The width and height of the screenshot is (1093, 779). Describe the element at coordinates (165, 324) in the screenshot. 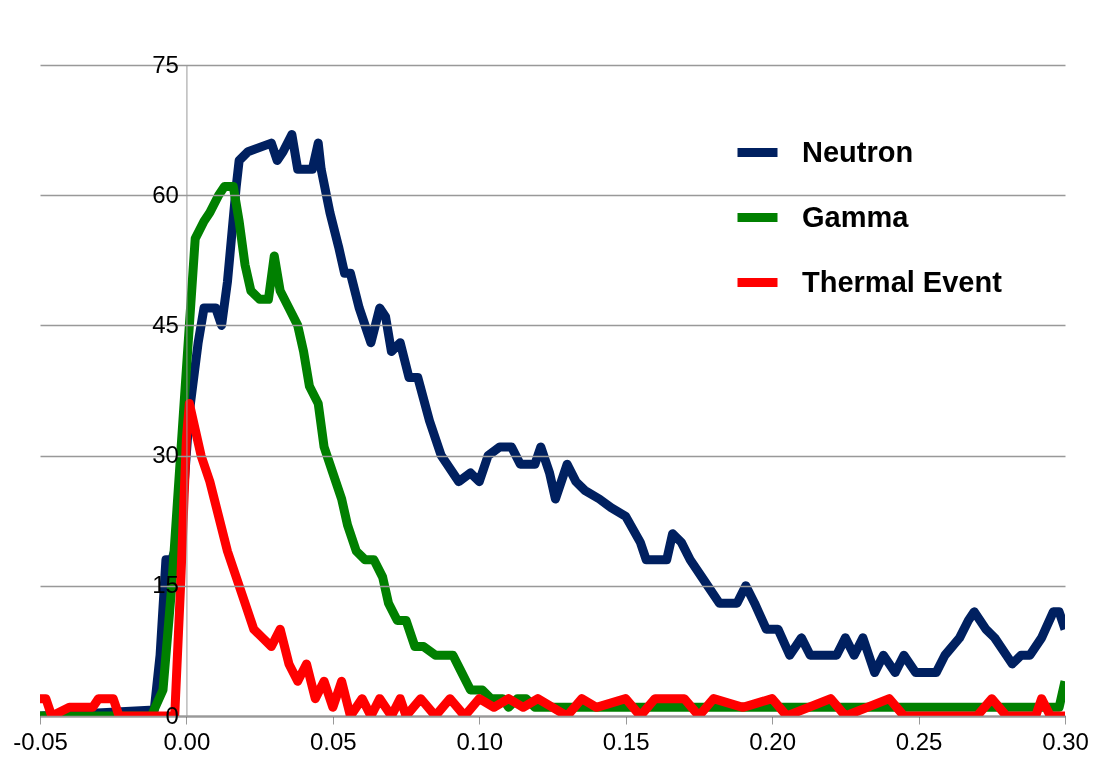

I see `y-tick-label: 45` at that location.